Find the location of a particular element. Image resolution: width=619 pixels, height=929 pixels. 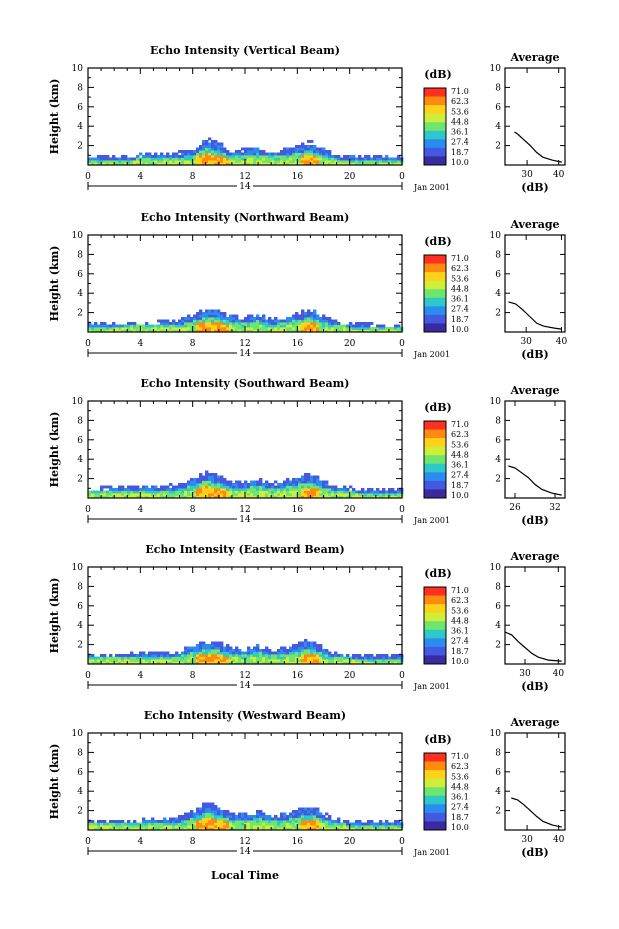

profile-y-tick-label: 10 is located at coordinates (496, 568).